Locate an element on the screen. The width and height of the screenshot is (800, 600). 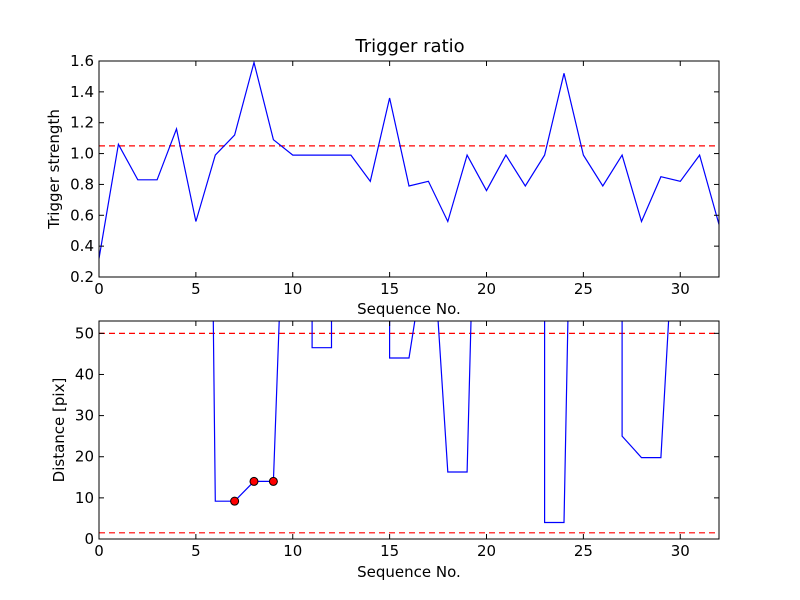
y-tick-label: 0.6 is located at coordinates (82, 215).